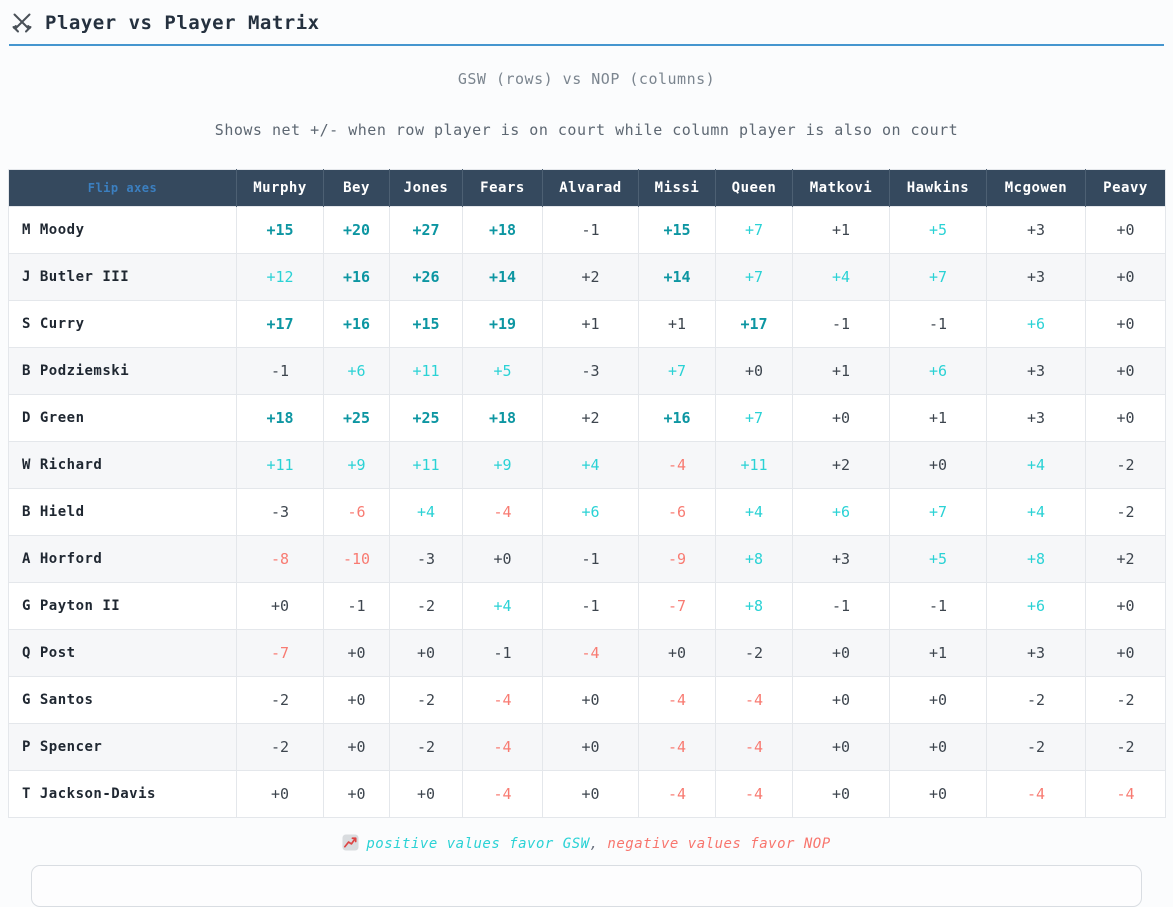 The image size is (1173, 907). I want to click on table-row: B Podziemski -1 +6 +11 +5 -3 +7 +0 +1 +6 +3 +0, so click(587, 371).